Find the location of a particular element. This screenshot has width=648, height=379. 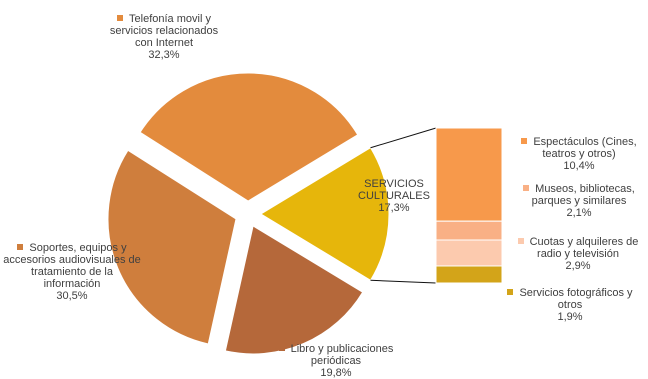

label-value: 32,3% is located at coordinates (164, 55).